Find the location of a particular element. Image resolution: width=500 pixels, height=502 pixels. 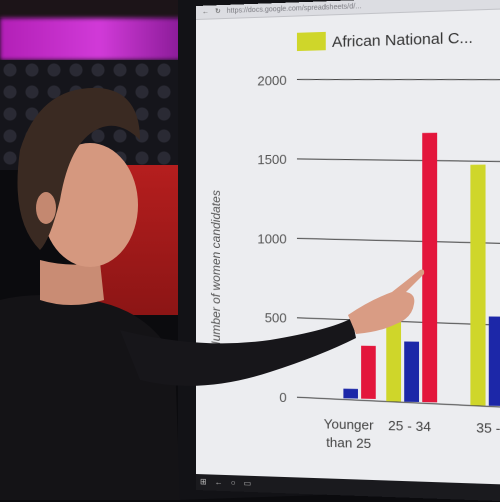

red-wall-panel is located at coordinates (140, 240).